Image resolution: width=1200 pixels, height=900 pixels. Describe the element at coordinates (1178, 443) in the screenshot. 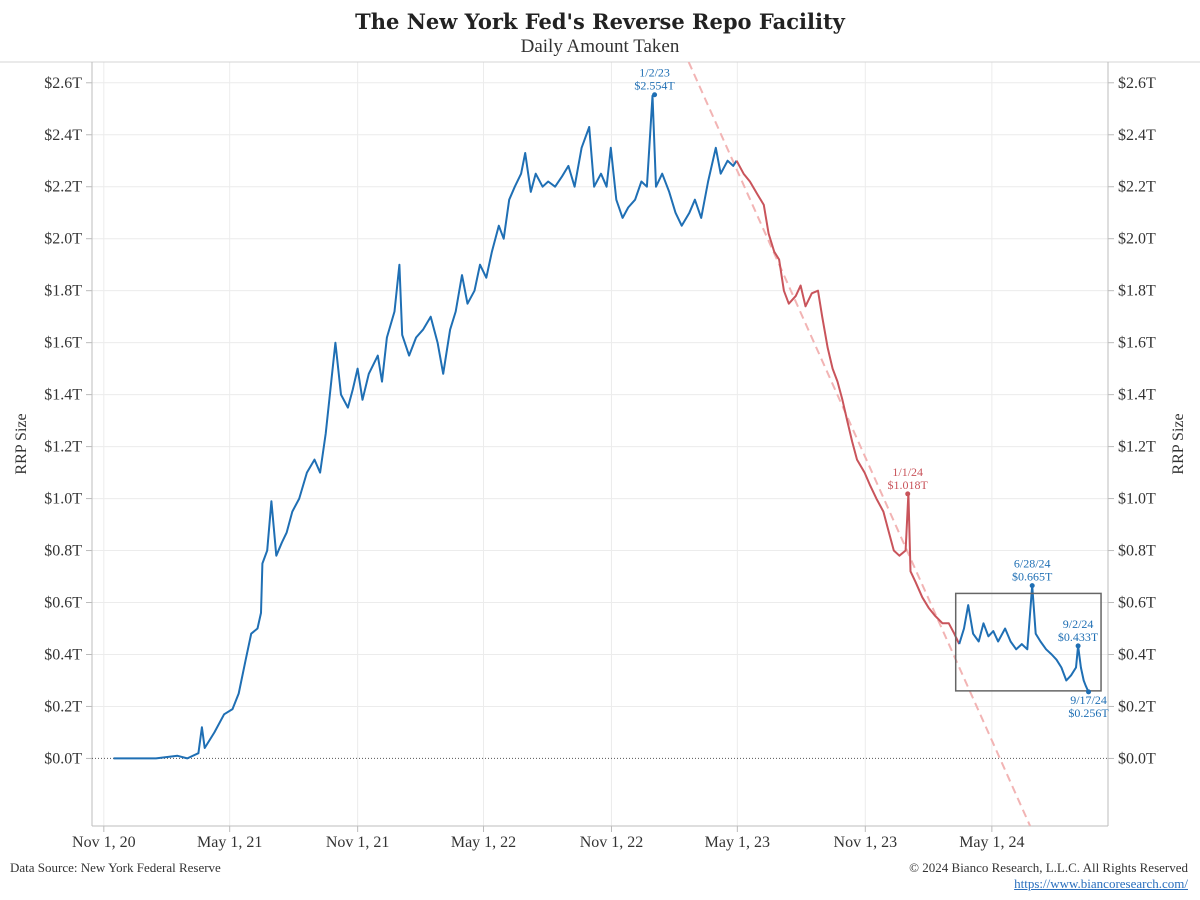

I see `y-axis-title-right: RRP Size` at that location.